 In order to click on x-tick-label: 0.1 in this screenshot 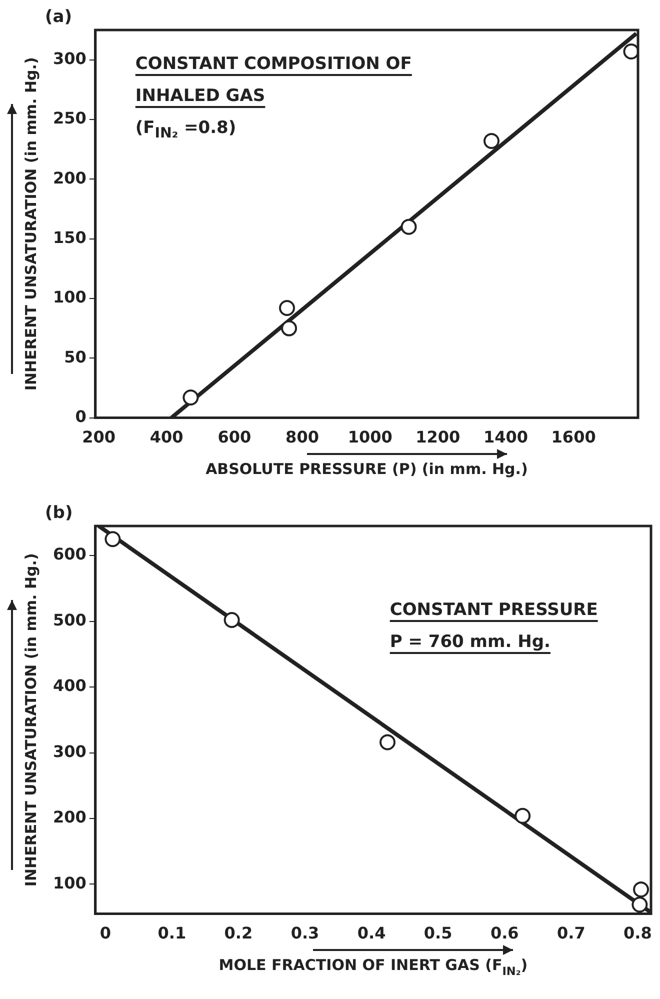, I will do `click(172, 933)`.